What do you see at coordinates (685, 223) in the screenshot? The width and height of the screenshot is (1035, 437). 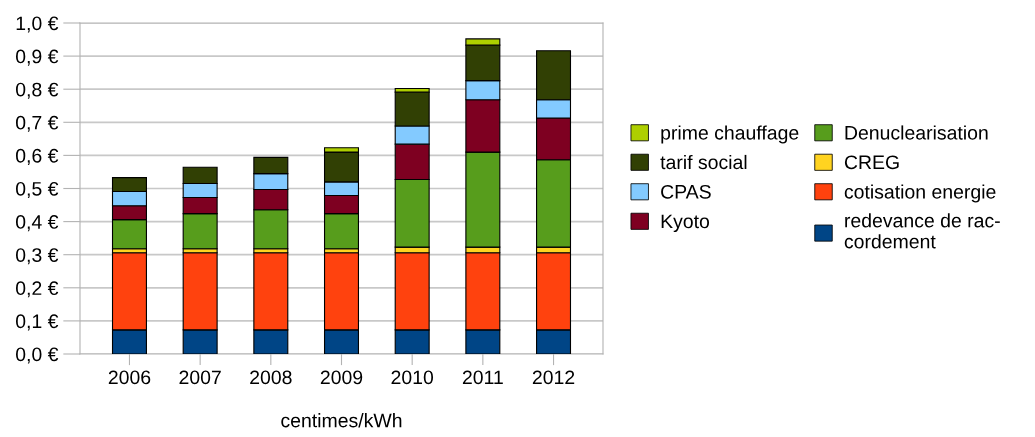 I see `legend-label: Kyoto` at bounding box center [685, 223].